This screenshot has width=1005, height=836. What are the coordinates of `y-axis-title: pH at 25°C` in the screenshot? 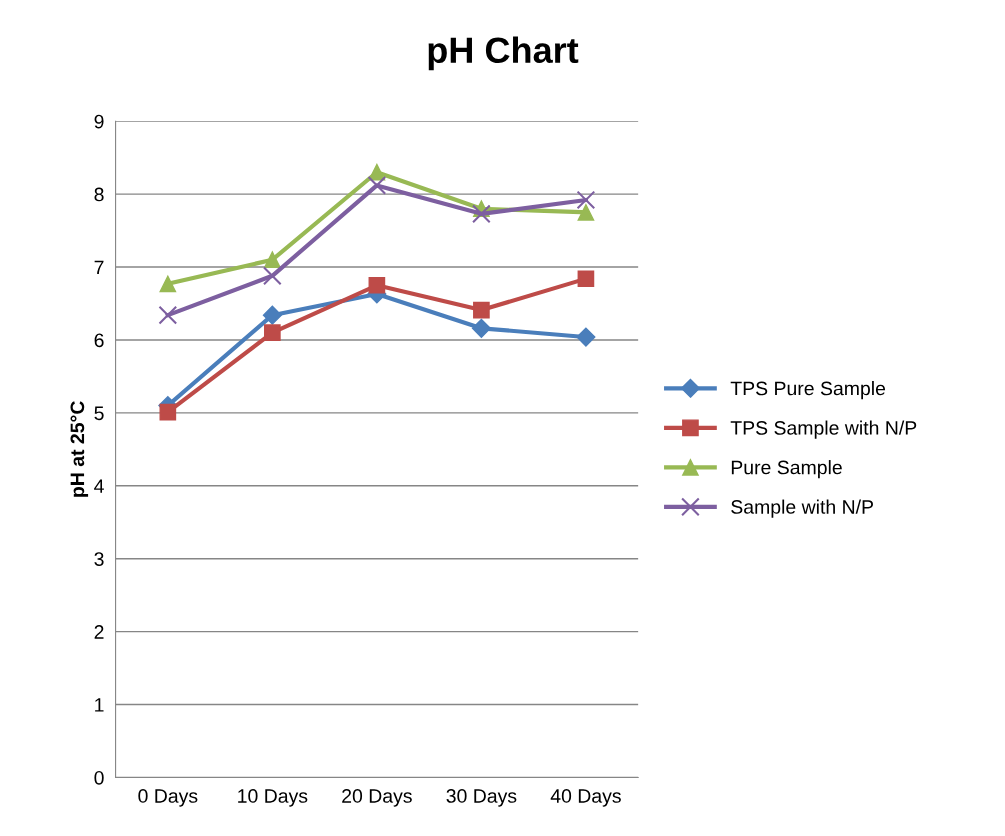 It's located at (79, 449).